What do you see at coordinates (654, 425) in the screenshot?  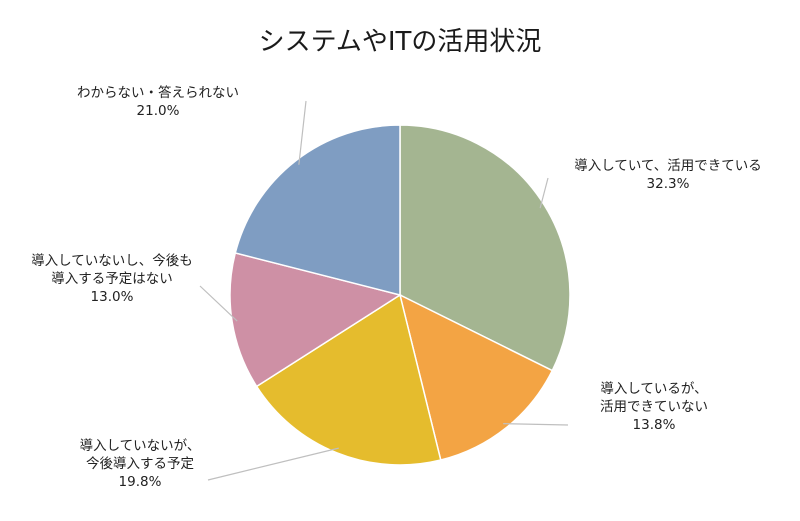 I see `slice-percent: 13.8%` at bounding box center [654, 425].